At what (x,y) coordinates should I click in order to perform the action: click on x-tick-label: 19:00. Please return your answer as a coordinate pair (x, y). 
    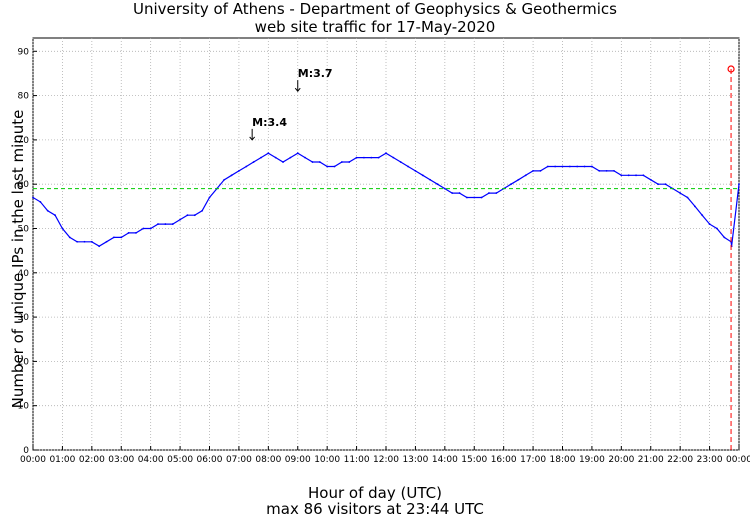
    Looking at the image, I should click on (592, 460).